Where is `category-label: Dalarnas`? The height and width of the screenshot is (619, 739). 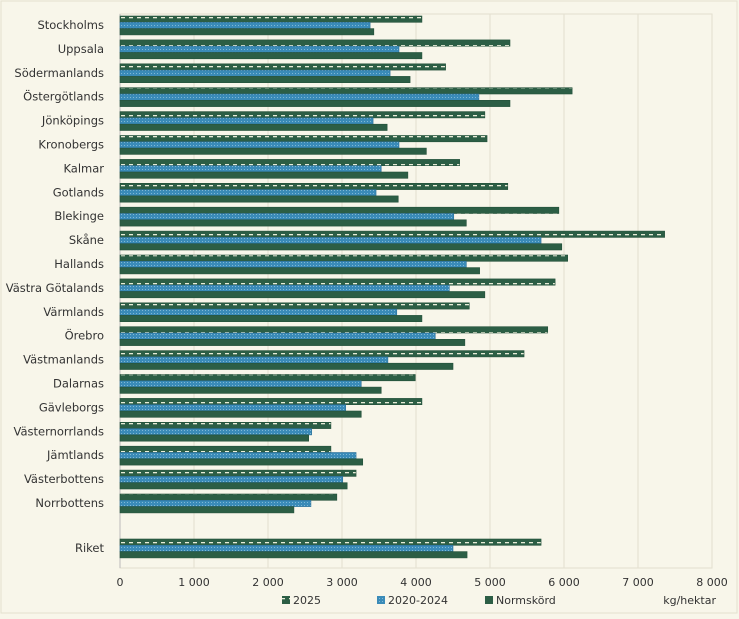 category-label: Dalarnas is located at coordinates (78, 384).